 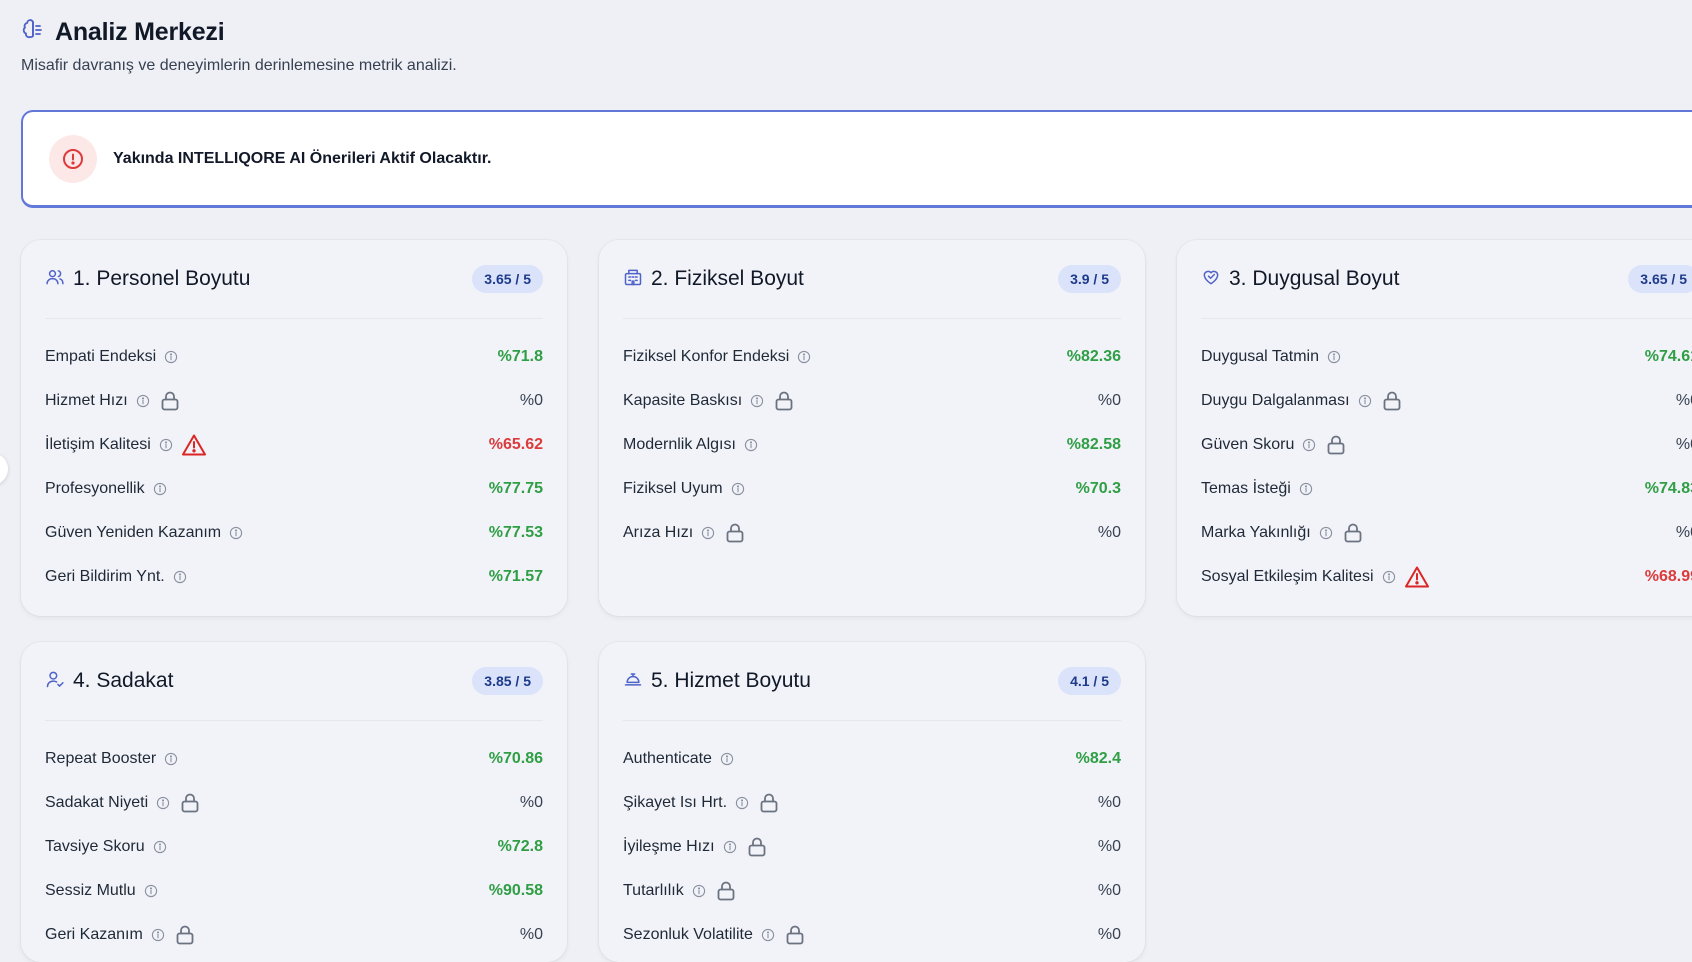 I want to click on concierge-bell-icon, so click(x=633, y=681).